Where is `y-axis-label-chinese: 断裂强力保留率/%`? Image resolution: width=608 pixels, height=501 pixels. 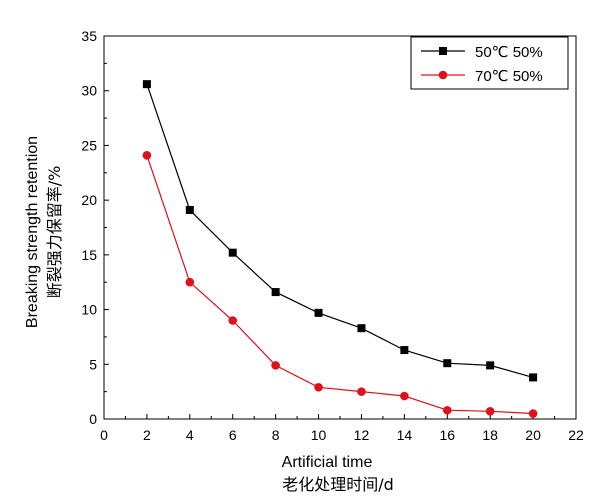
y-axis-label-chinese: 断裂强力保留率/% is located at coordinates (54, 232).